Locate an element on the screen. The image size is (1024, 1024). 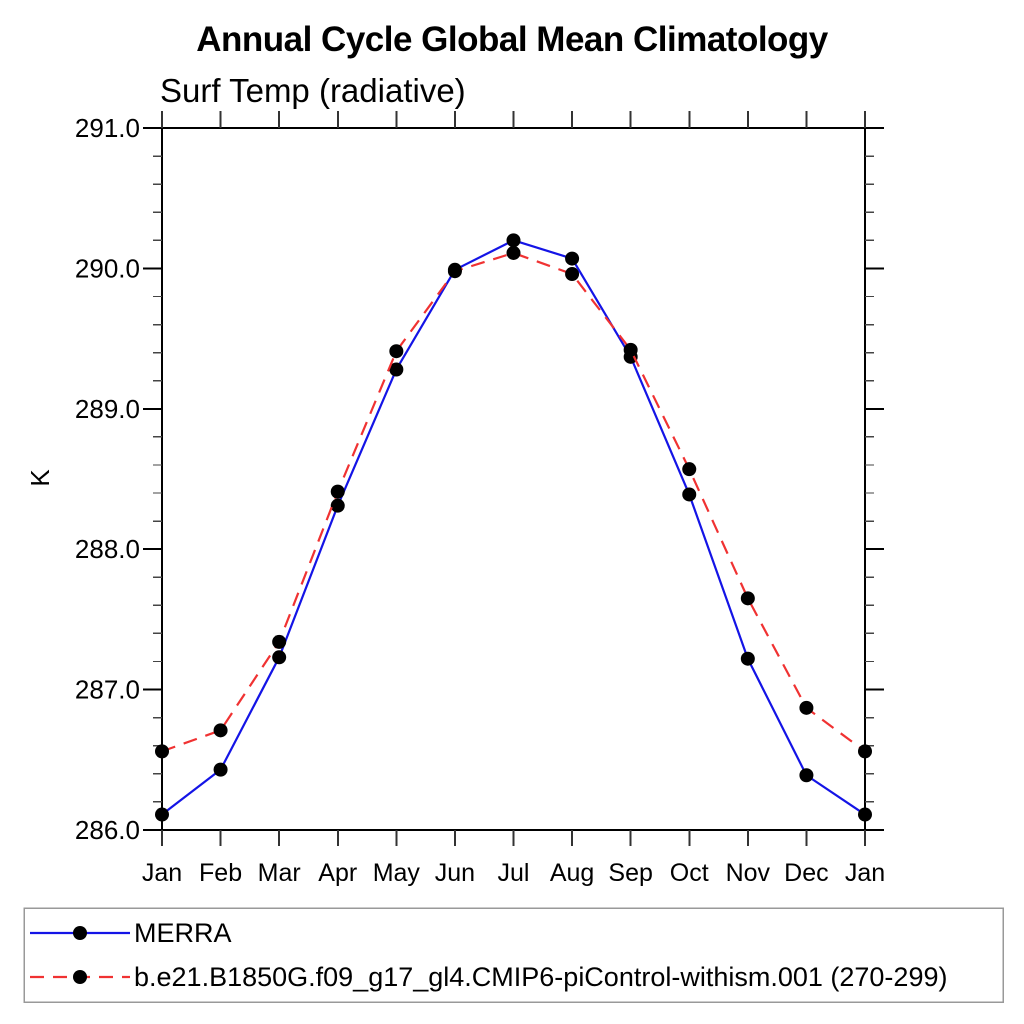
chart-title: Annual Cycle Global Mean Climatology is located at coordinates (512, 39).